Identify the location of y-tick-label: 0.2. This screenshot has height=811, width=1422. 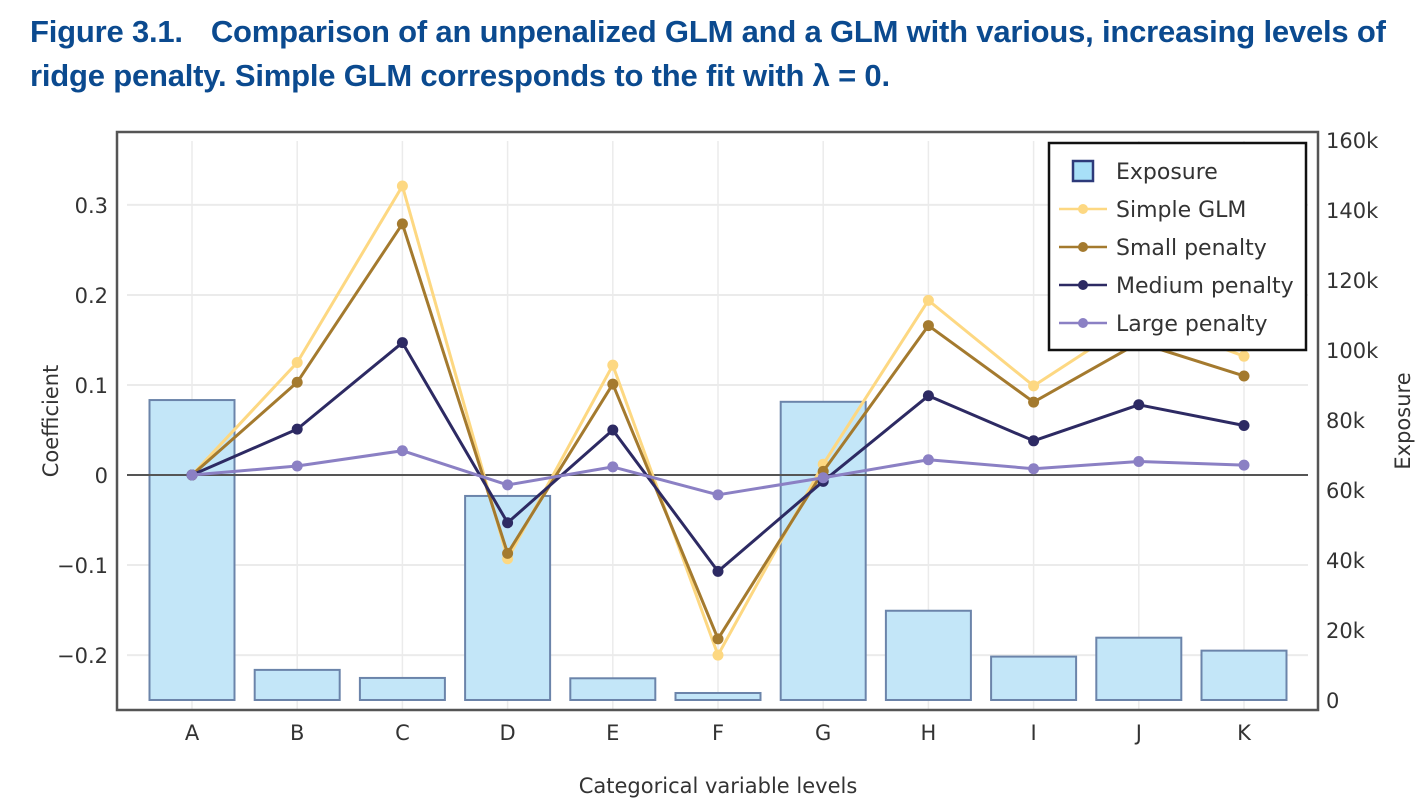
(91, 296).